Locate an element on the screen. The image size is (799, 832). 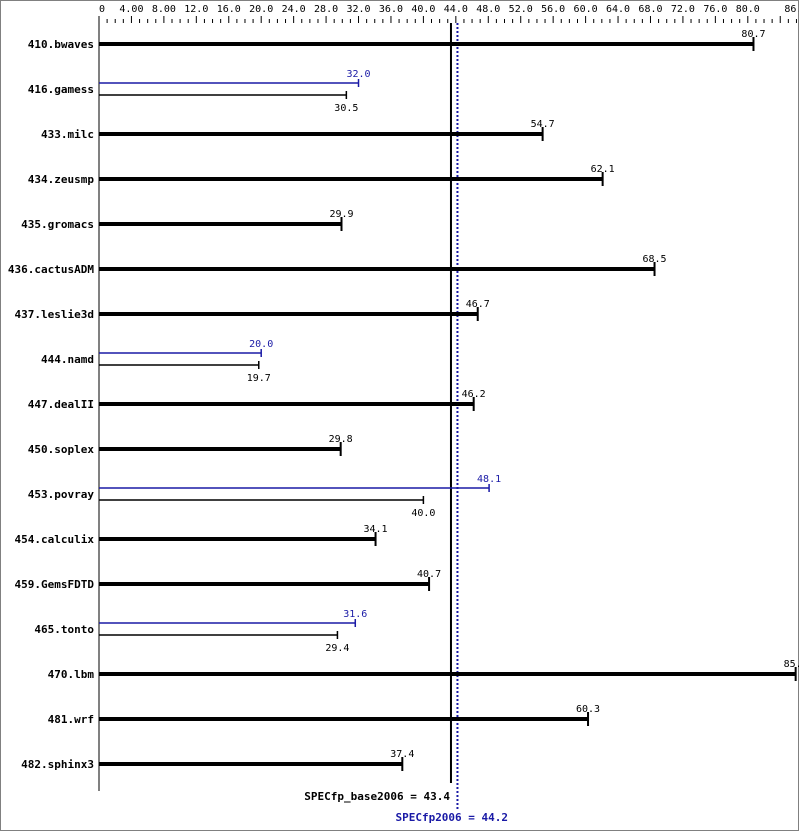
benchmark-label: 453.povray is located at coordinates (61, 494).